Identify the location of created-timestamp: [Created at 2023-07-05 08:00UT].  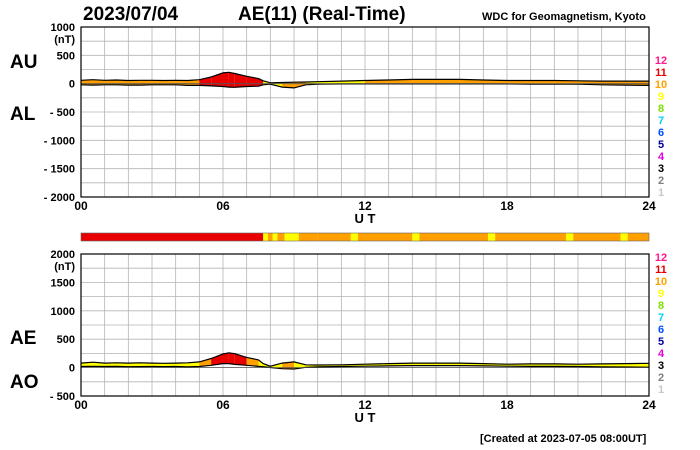
(563, 439).